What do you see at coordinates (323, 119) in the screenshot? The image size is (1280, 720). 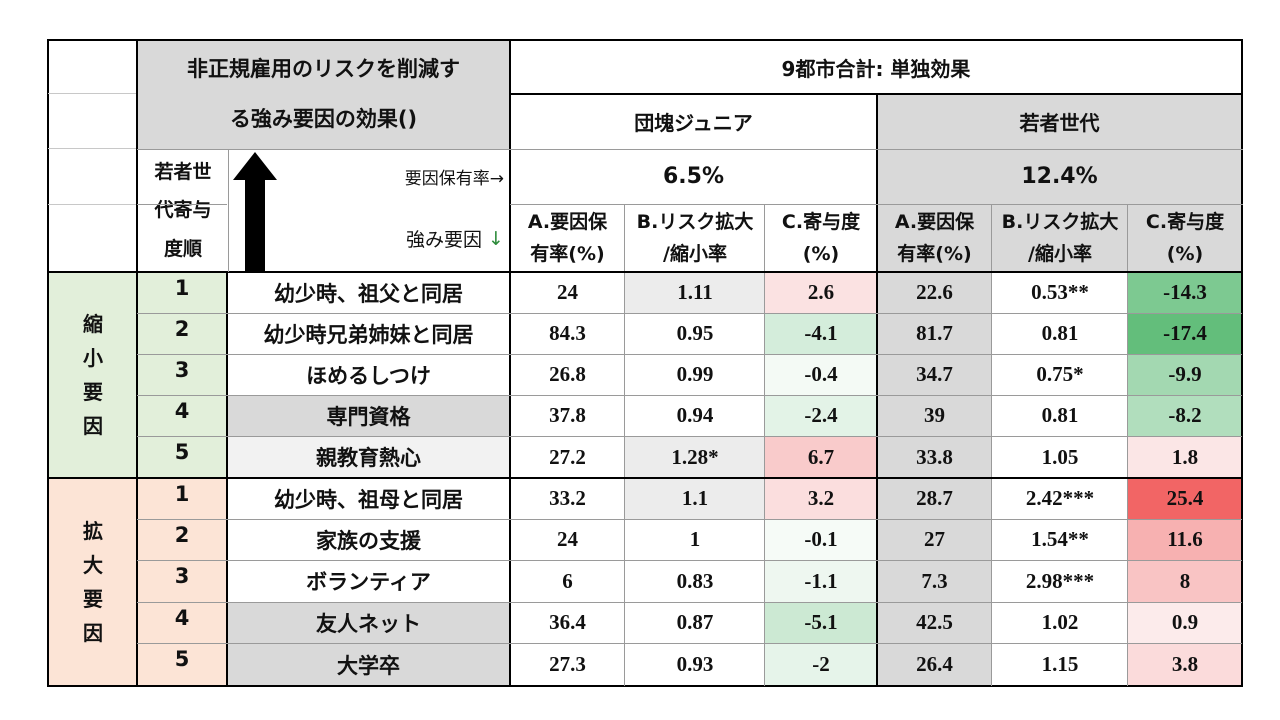 I see `title-line-2: る強み要因の効果()` at bounding box center [323, 119].